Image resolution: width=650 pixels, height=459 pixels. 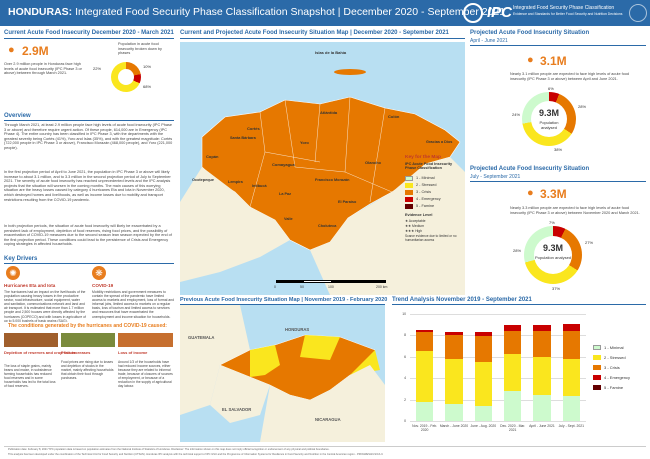 What do you see at coordinates (332, 180) in the screenshot?
I see `map-label-francisco-morazan: Francisco Morazán` at bounding box center [332, 180].